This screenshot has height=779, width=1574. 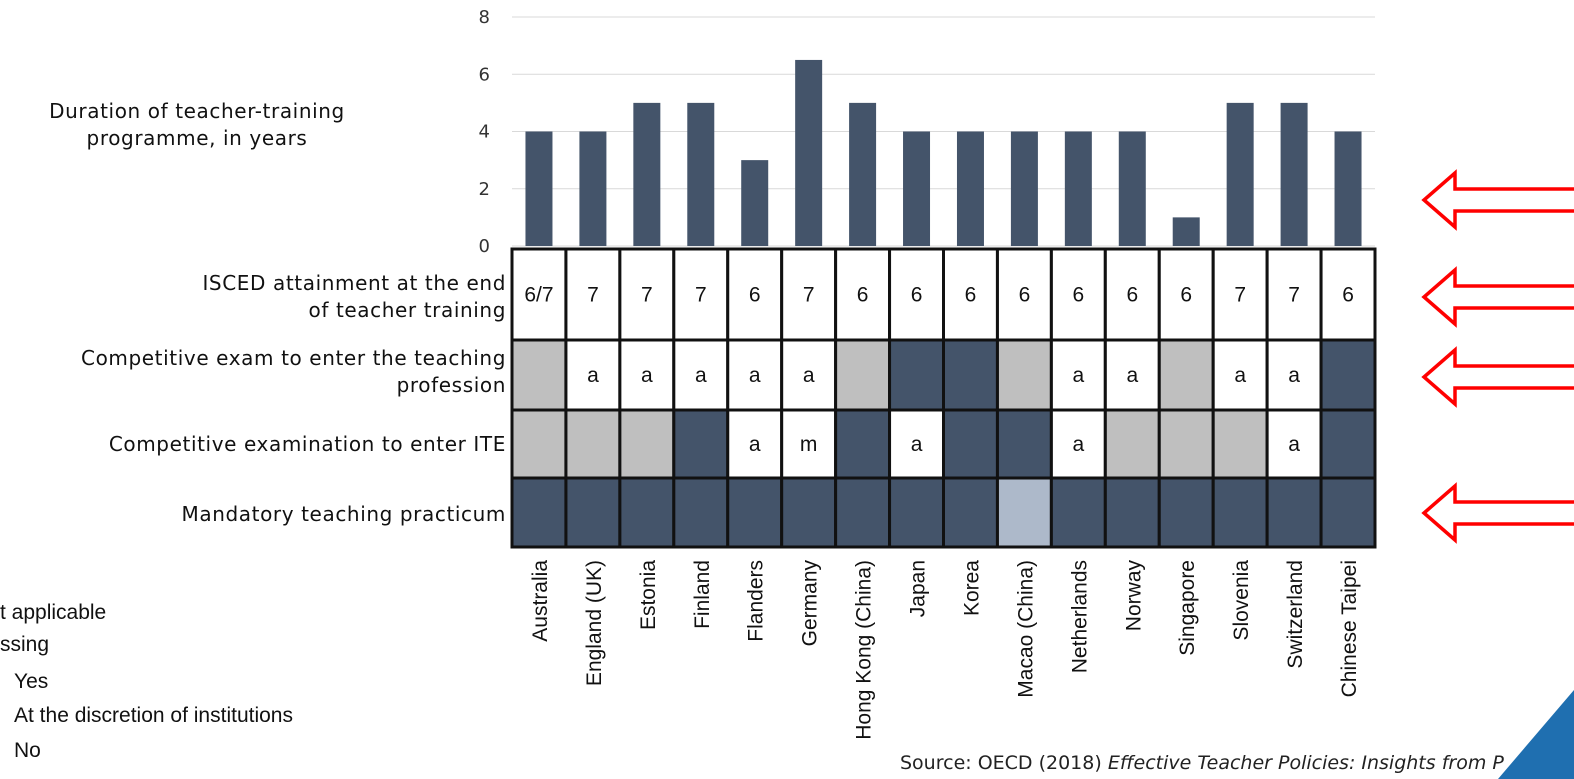 What do you see at coordinates (1025, 629) in the screenshot?
I see `category-label: Macao (China)` at bounding box center [1025, 629].